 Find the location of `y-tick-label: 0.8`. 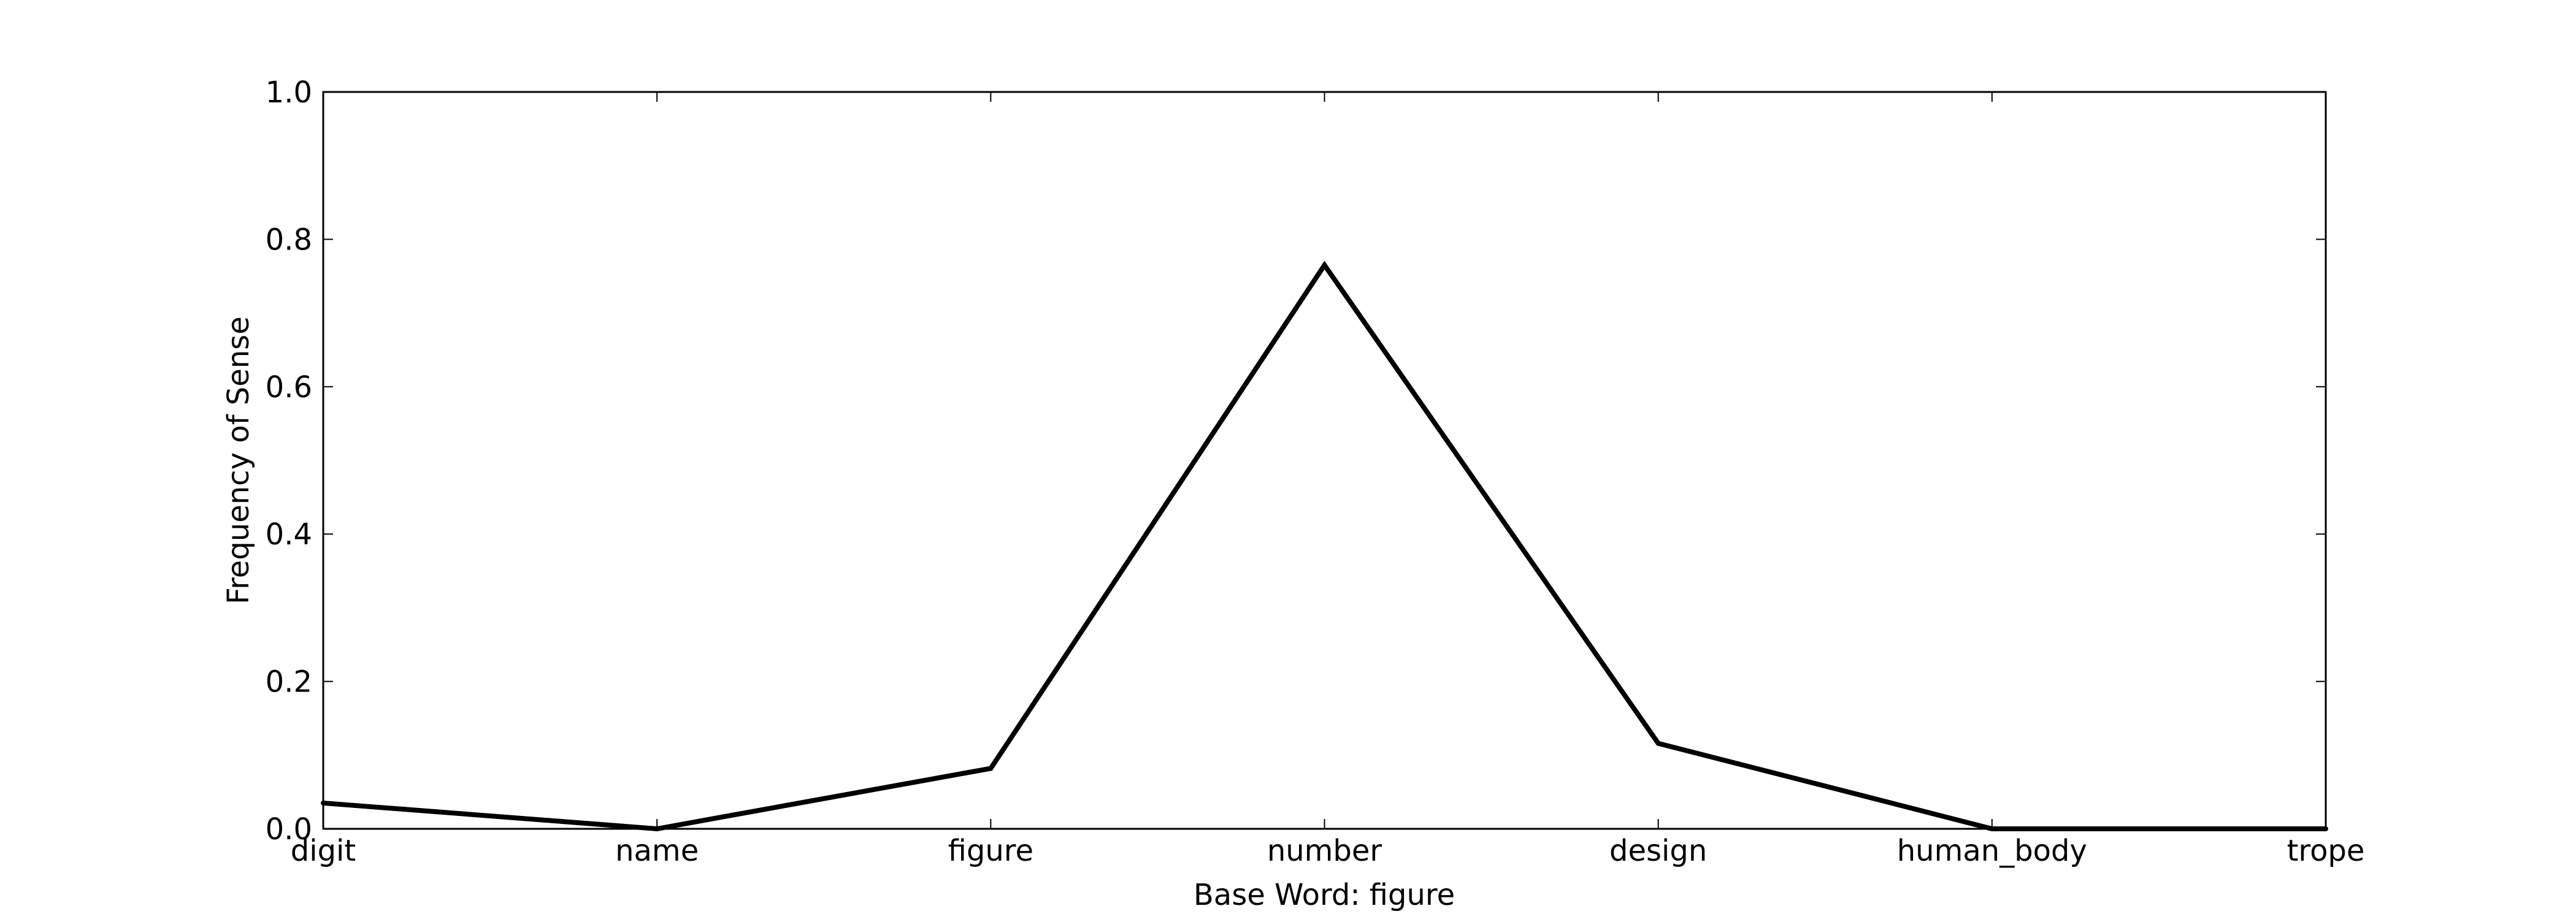

y-tick-label: 0.8 is located at coordinates (289, 240).